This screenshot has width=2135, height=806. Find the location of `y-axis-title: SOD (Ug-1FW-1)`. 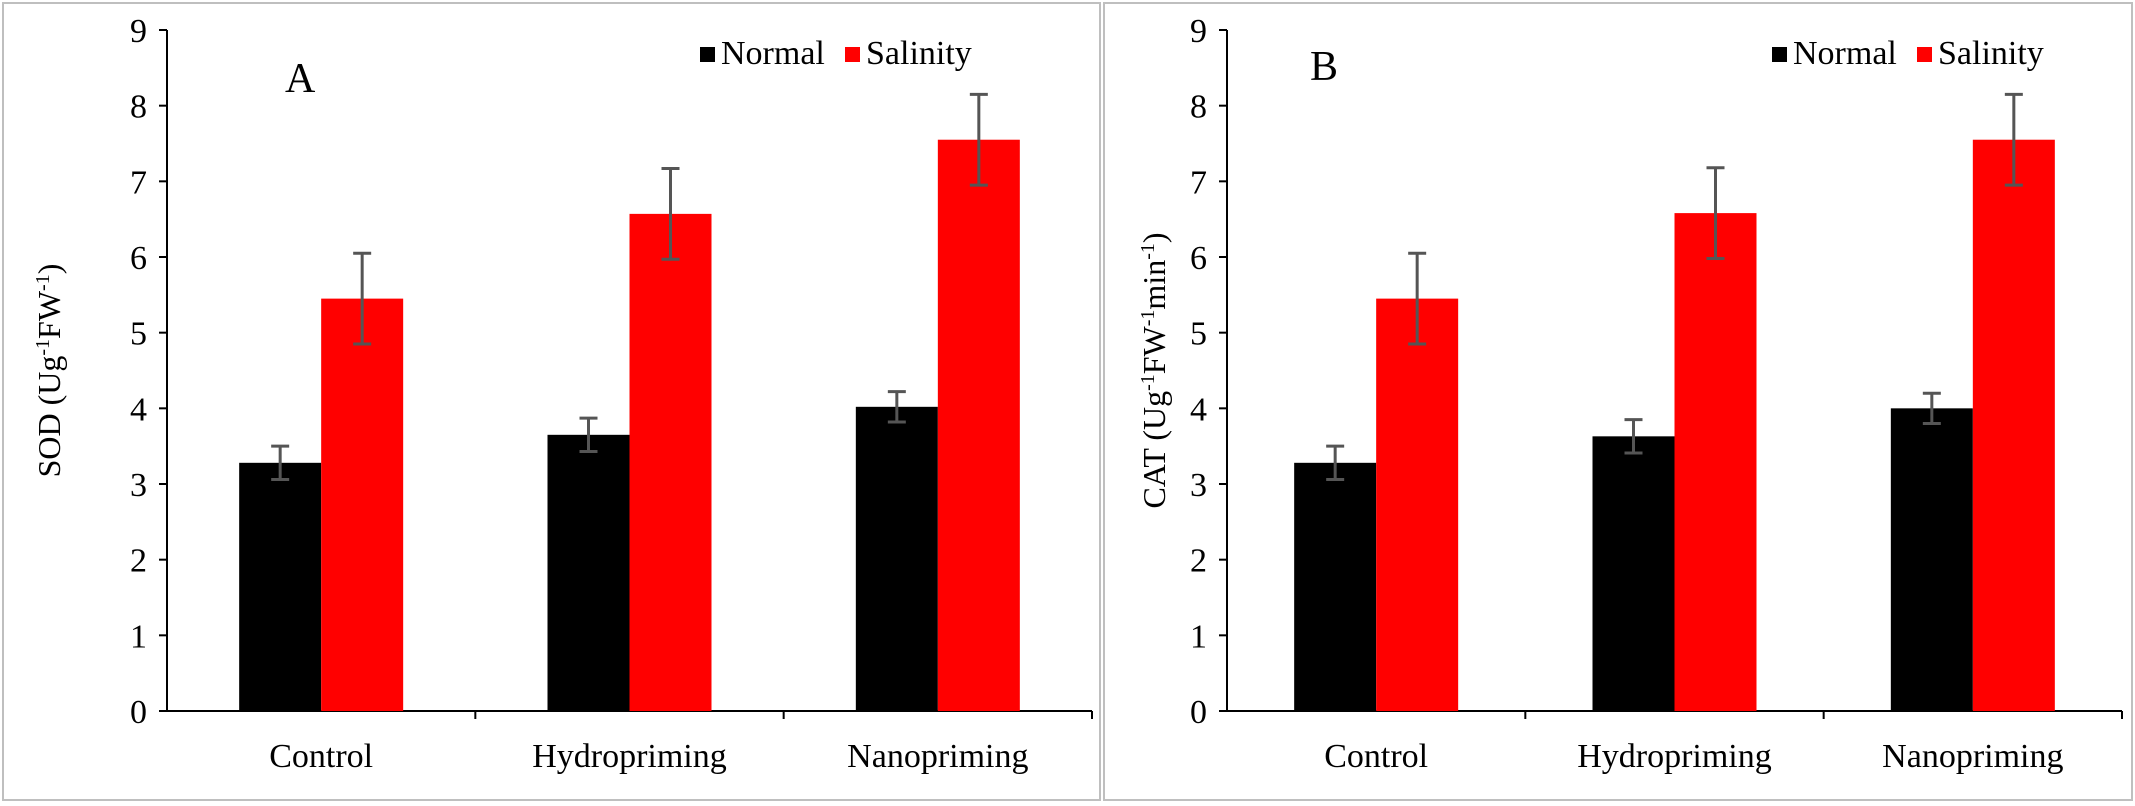

y-axis-title: SOD (Ug-1FW-1) is located at coordinates (49, 371).